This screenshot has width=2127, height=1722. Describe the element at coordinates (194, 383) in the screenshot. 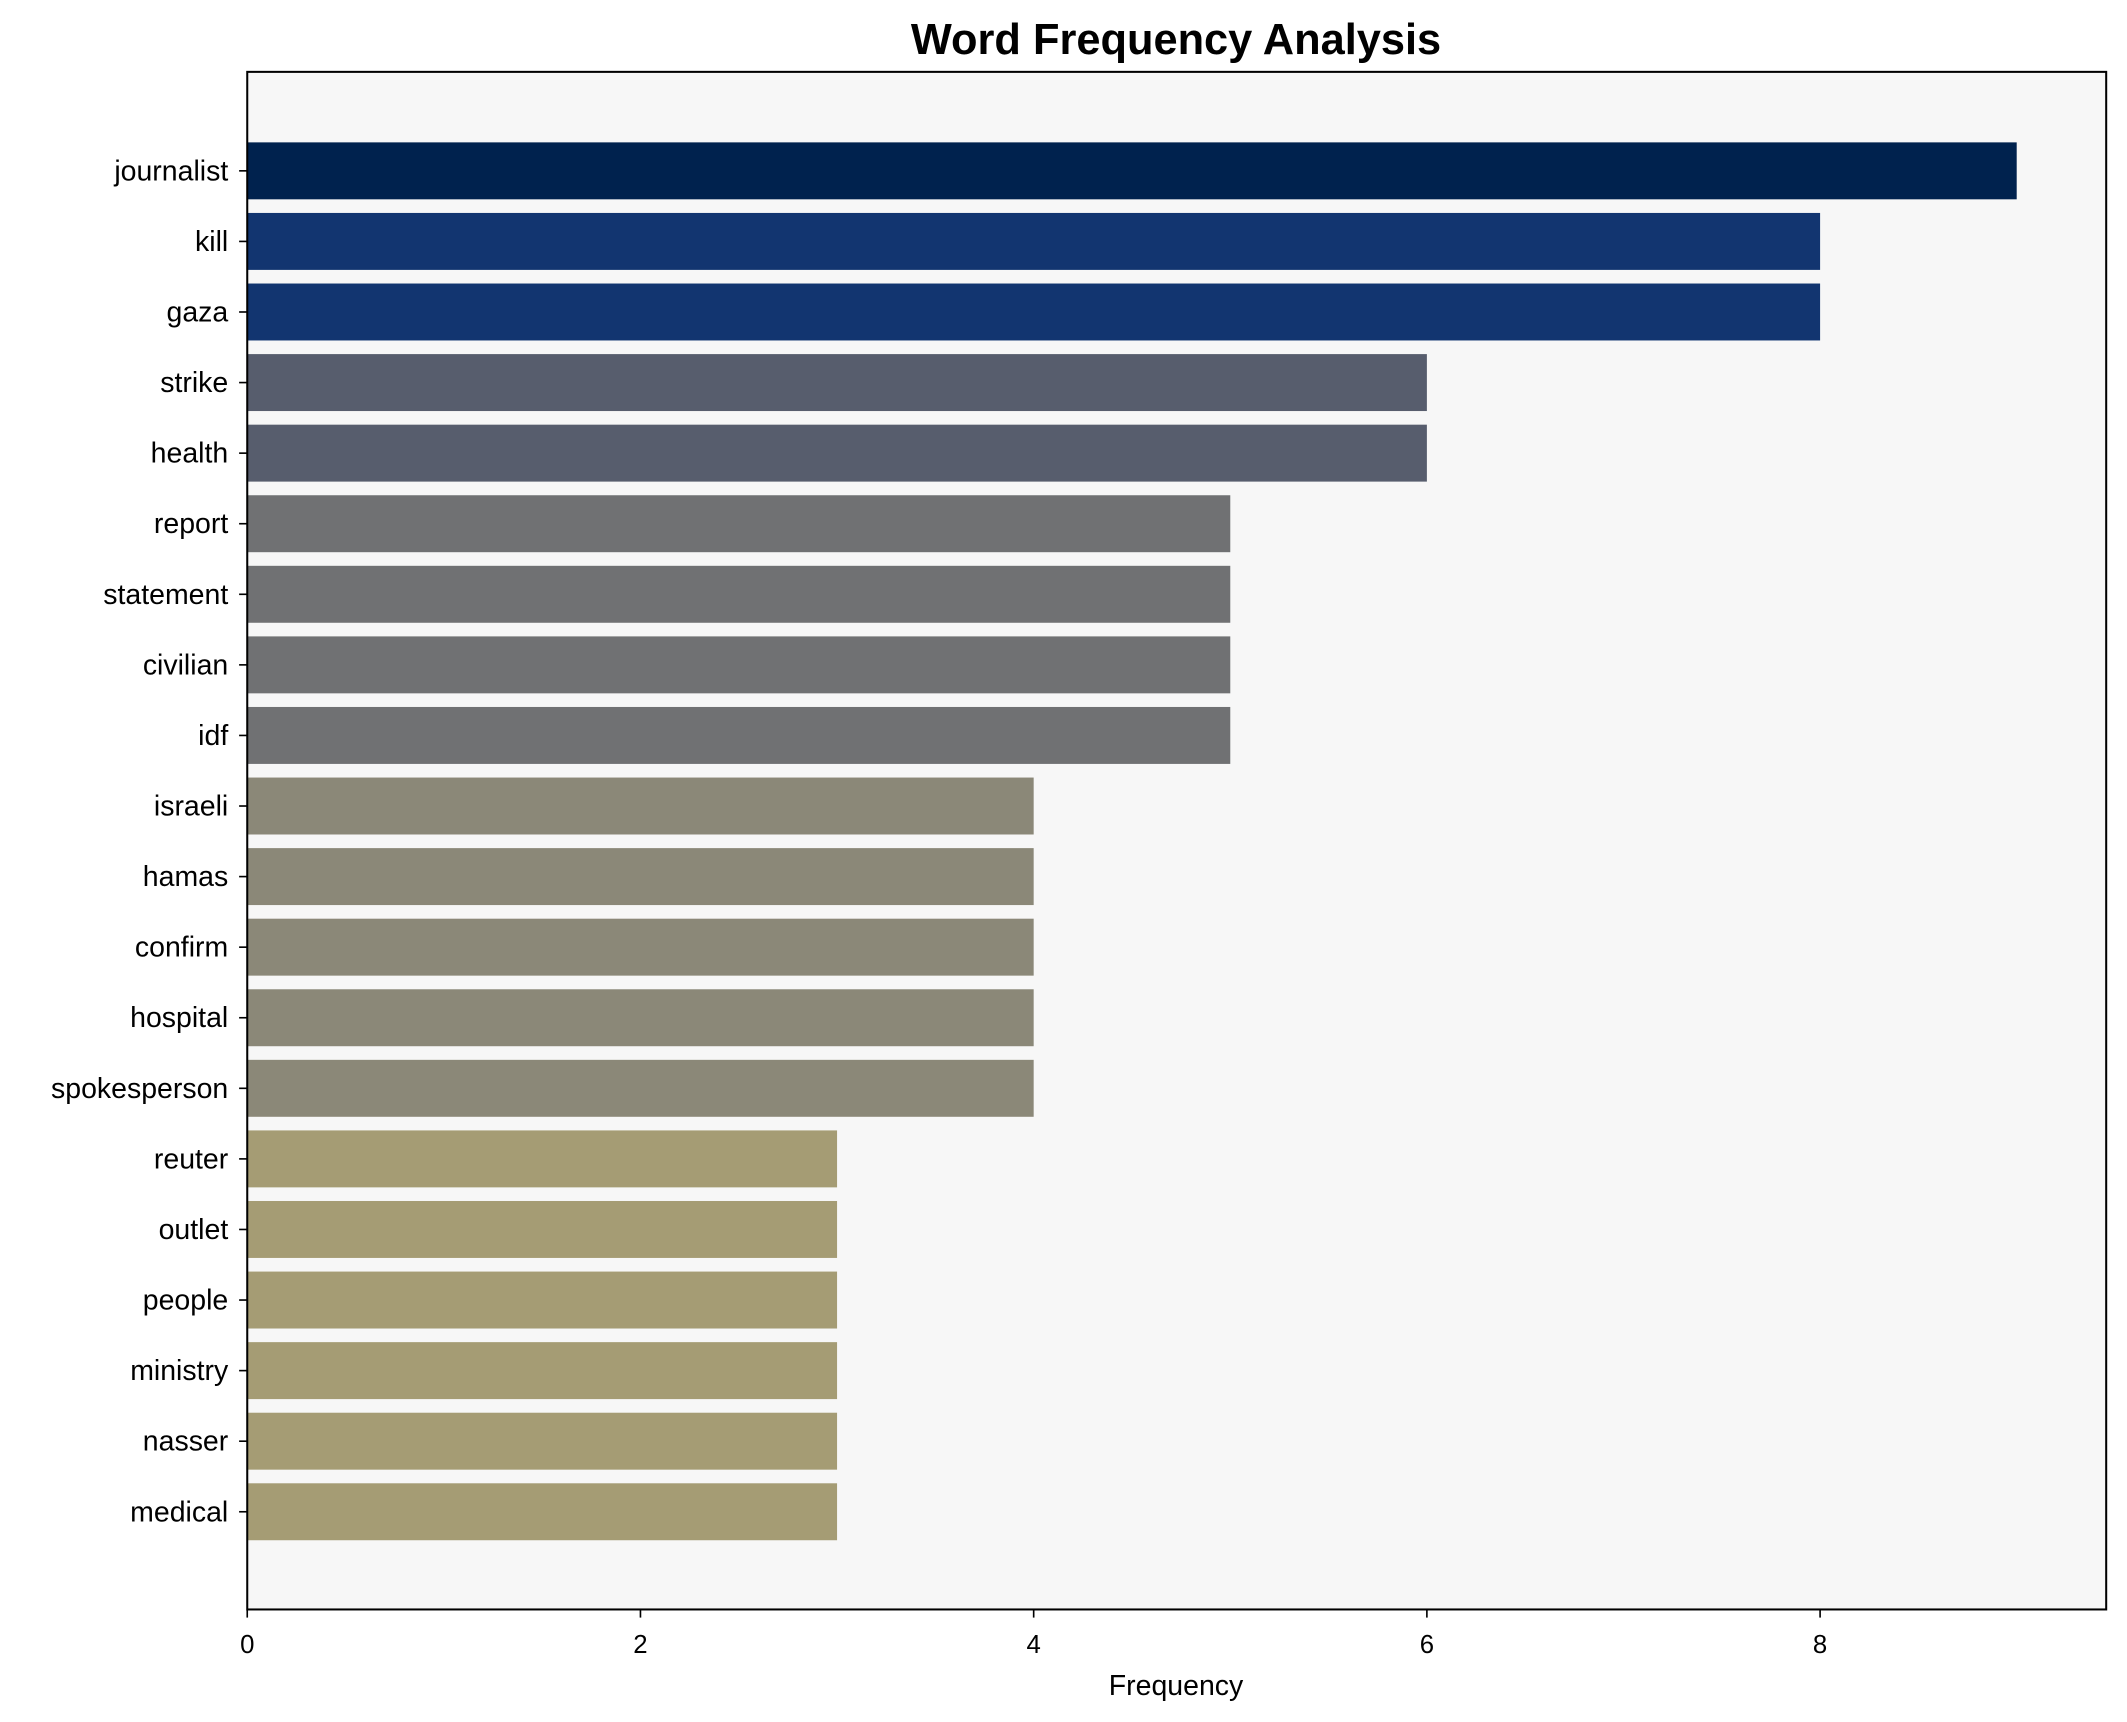

I see `y-tick-label: strike` at that location.